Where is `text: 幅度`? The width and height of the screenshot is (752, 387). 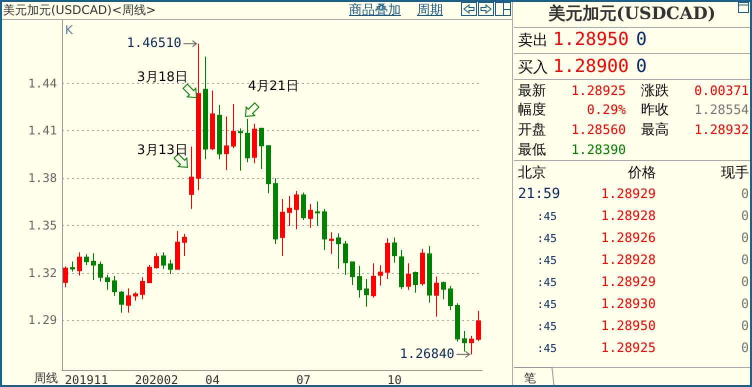
text: 幅度 is located at coordinates (532, 110).